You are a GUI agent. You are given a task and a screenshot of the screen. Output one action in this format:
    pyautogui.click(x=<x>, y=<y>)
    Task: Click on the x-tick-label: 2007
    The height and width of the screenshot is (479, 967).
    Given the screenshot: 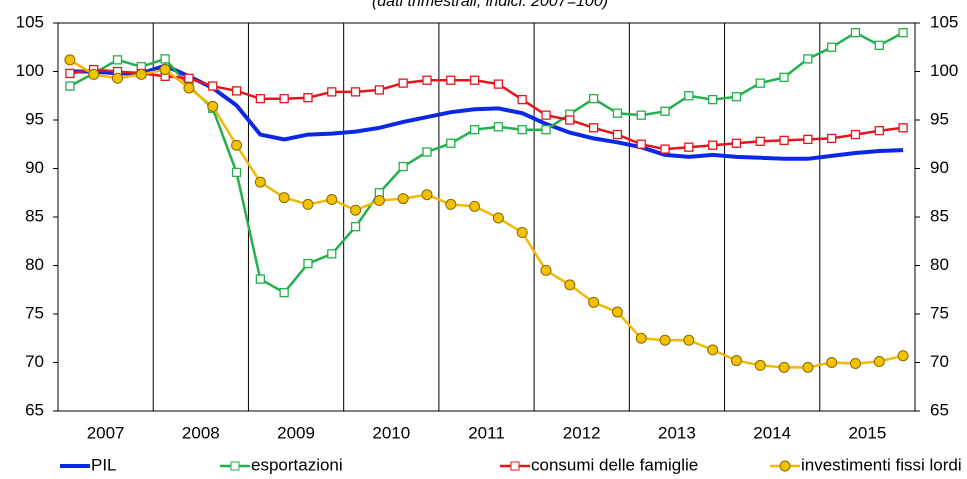 What is the action you would take?
    pyautogui.click(x=106, y=432)
    